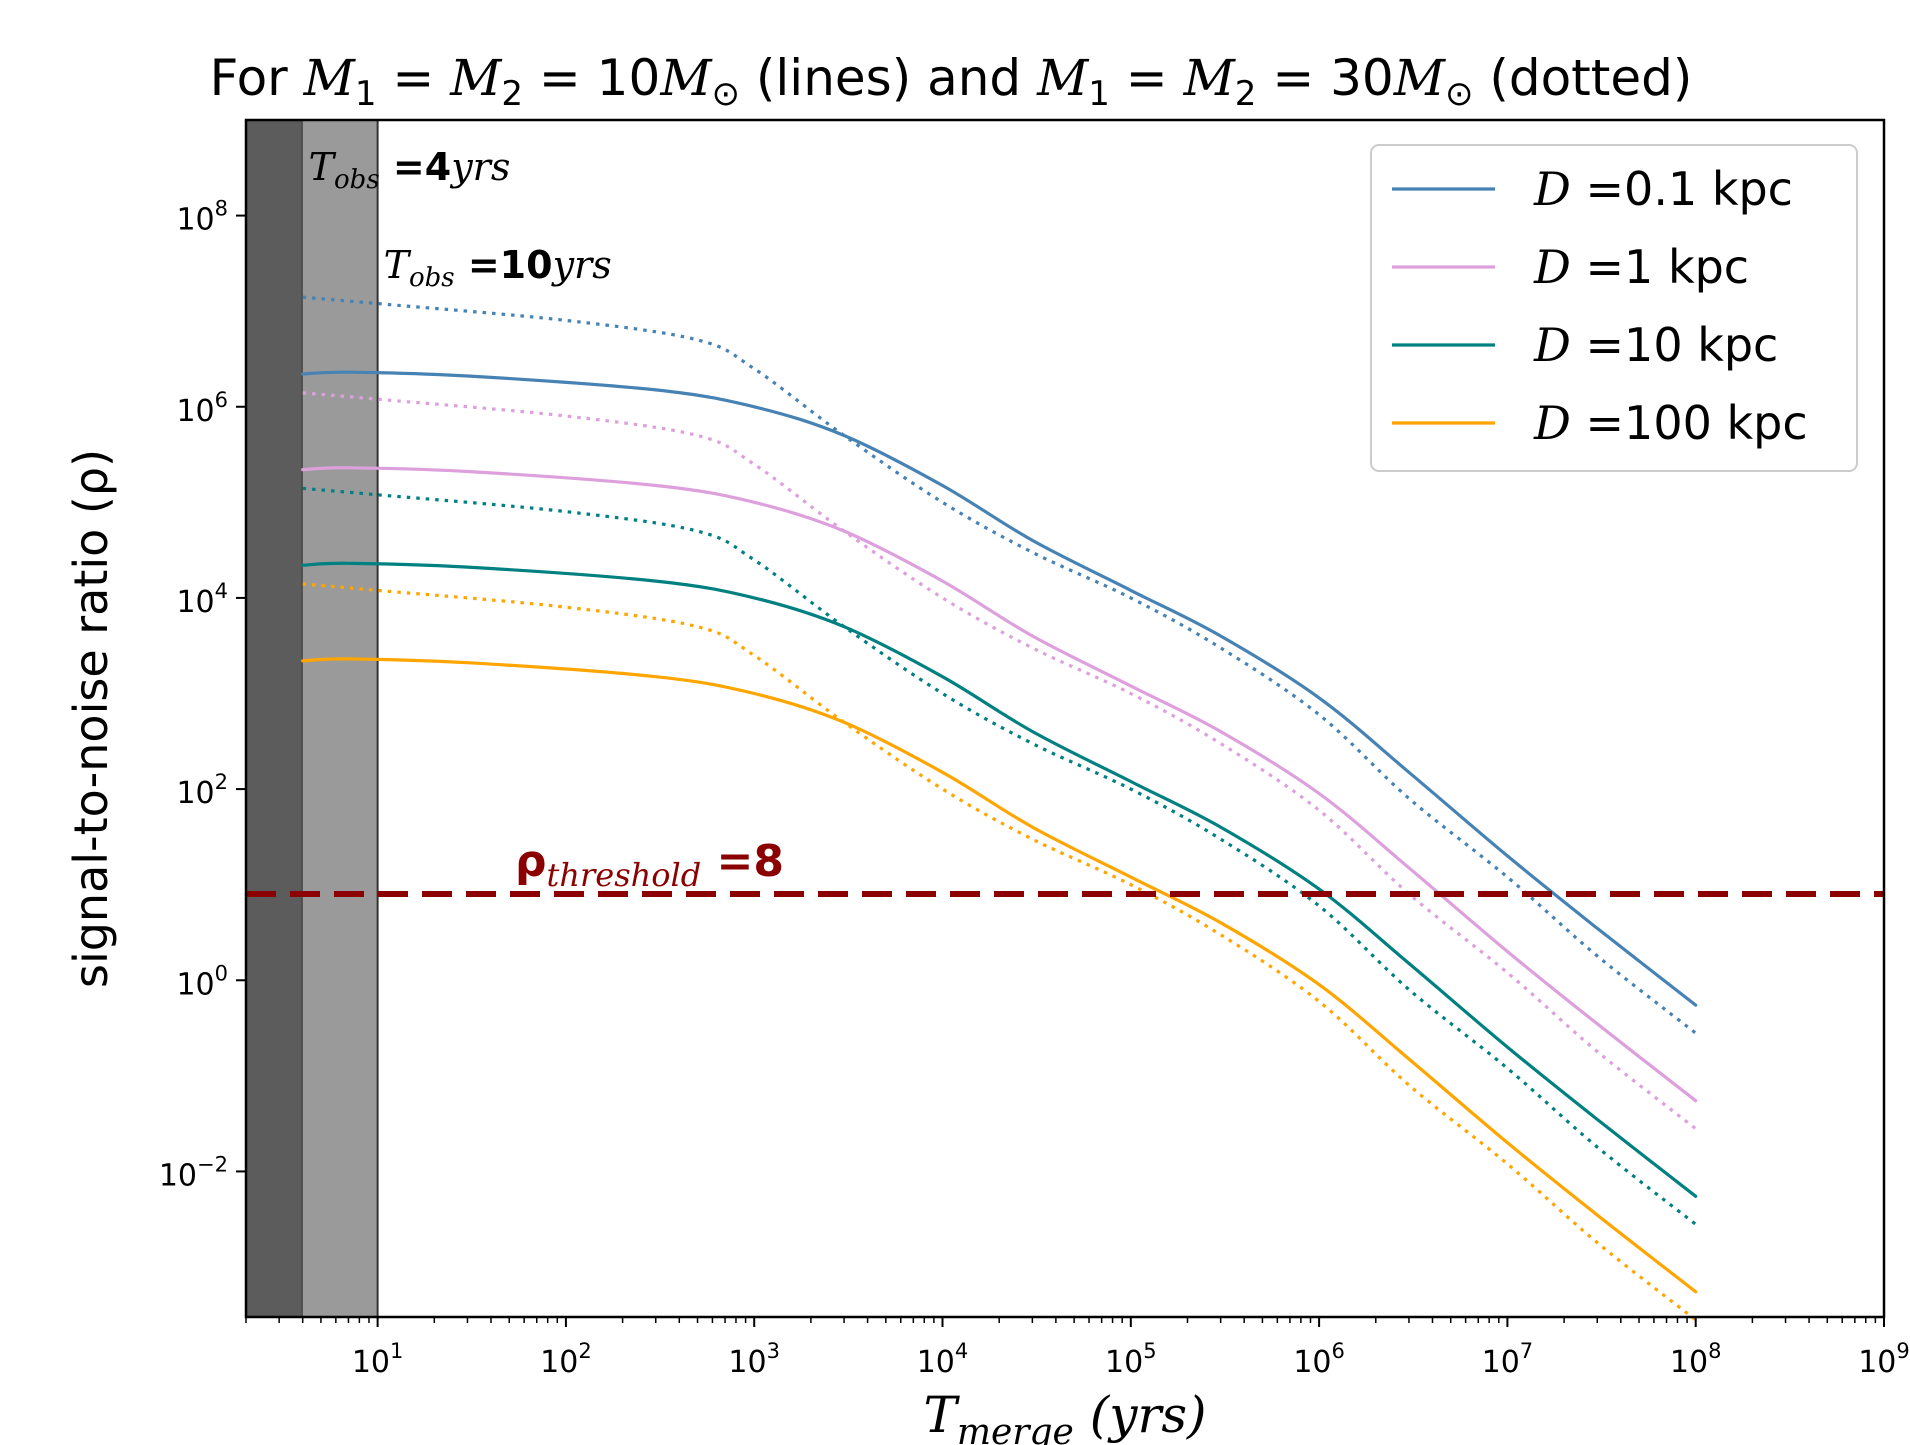  I want to click on region-label-tobs-10: Tobs =10yrs, so click(498, 268).